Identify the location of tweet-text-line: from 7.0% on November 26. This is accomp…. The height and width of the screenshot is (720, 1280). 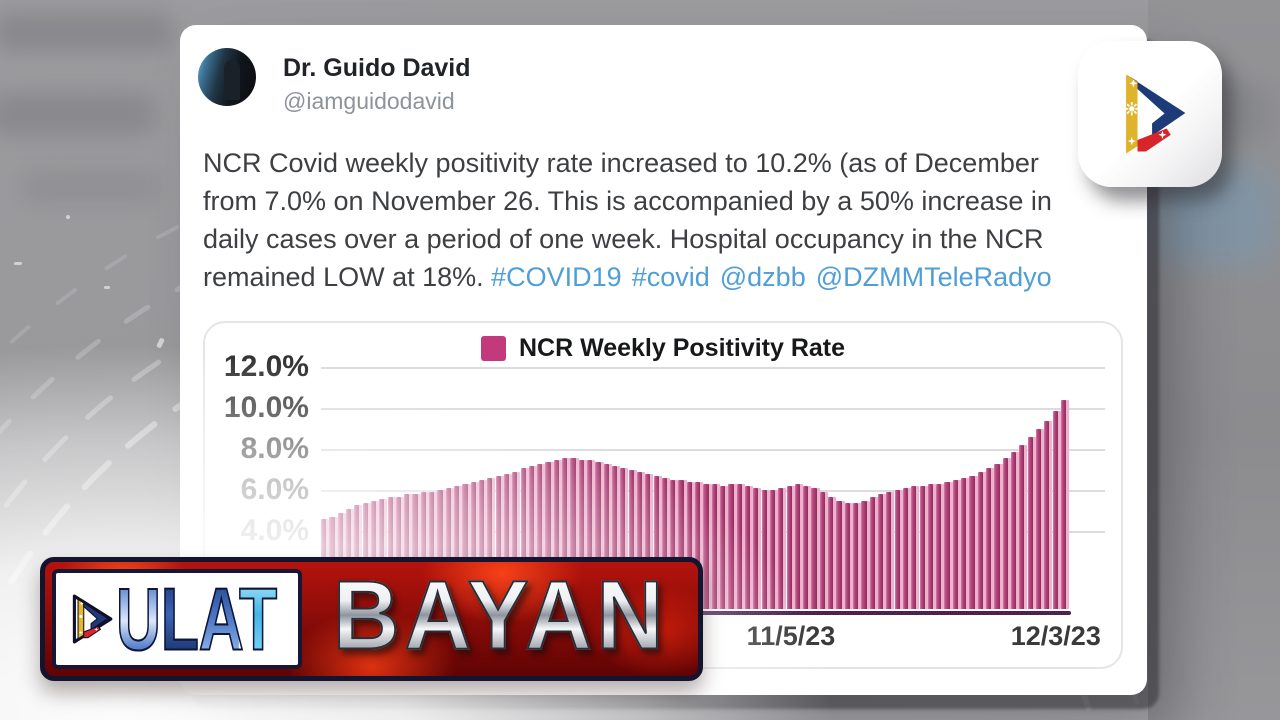
(627, 201).